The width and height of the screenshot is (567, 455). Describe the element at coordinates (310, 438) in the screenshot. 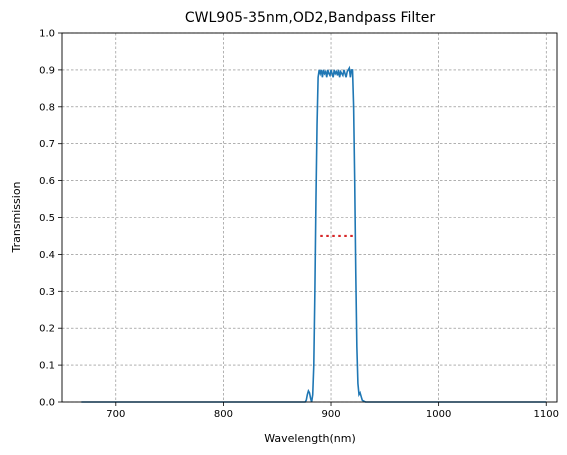

I see `x-axis-label: Wavelength(nm)` at that location.